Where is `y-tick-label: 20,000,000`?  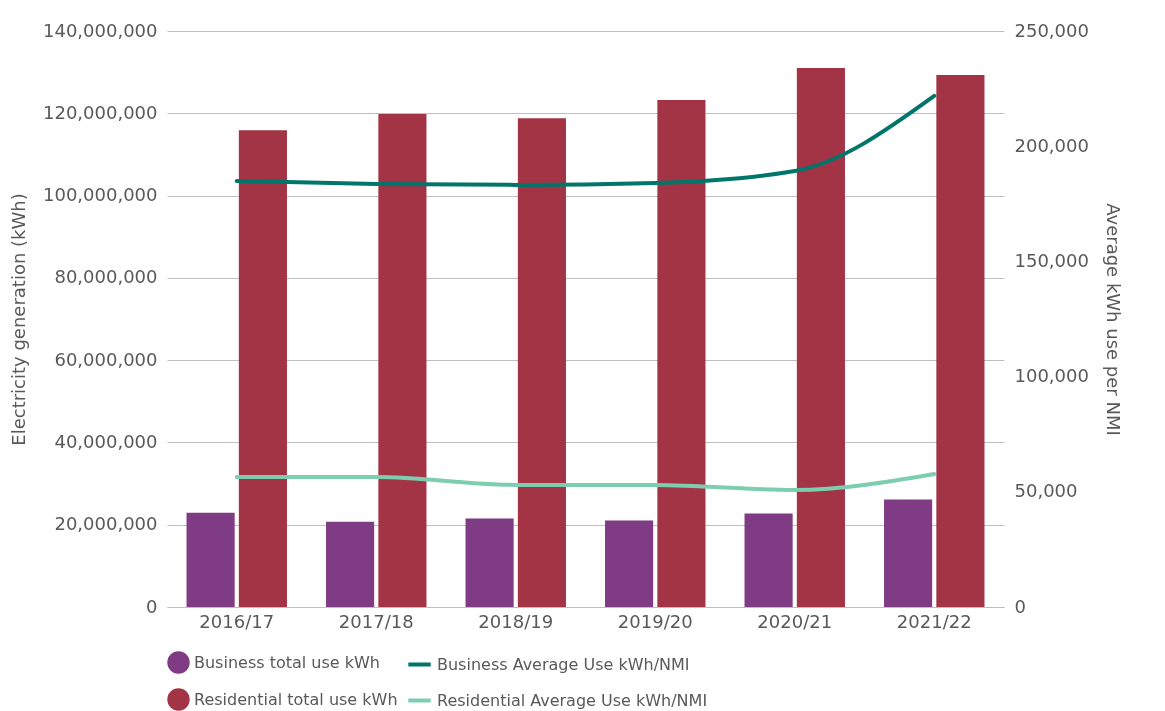 y-tick-label: 20,000,000 is located at coordinates (106, 524).